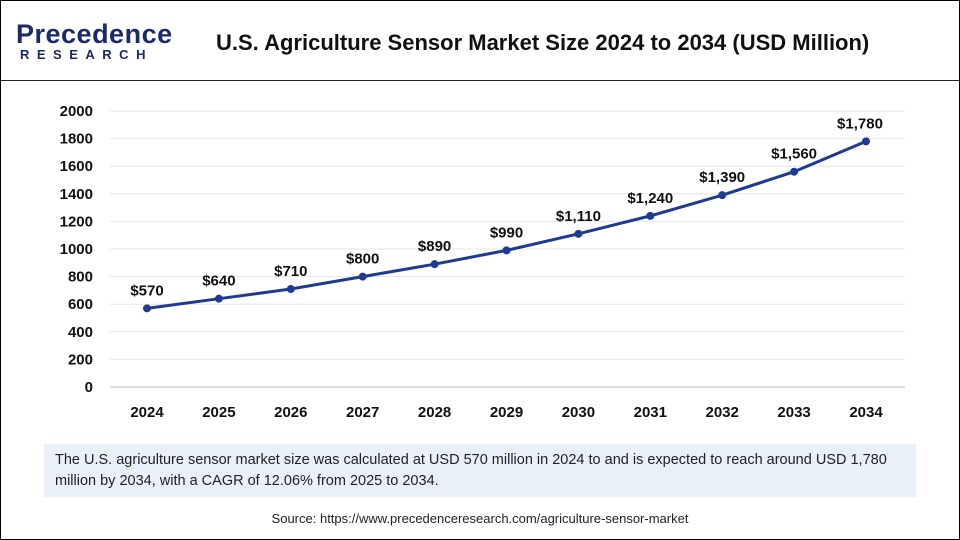  I want to click on data-label: $570, so click(146, 290).